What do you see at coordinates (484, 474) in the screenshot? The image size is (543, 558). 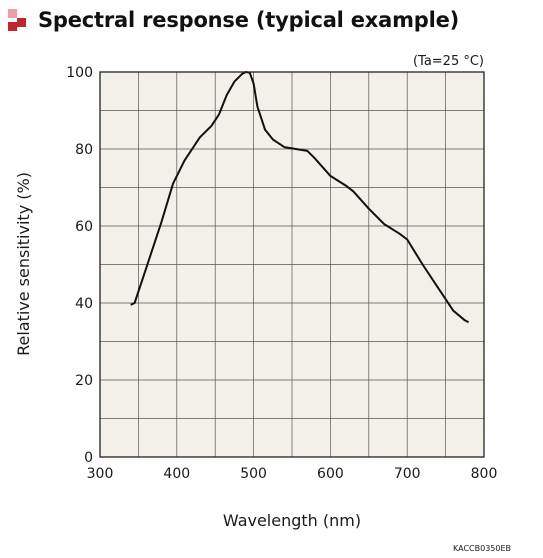 I see `x-tick-label: 800` at bounding box center [484, 474].